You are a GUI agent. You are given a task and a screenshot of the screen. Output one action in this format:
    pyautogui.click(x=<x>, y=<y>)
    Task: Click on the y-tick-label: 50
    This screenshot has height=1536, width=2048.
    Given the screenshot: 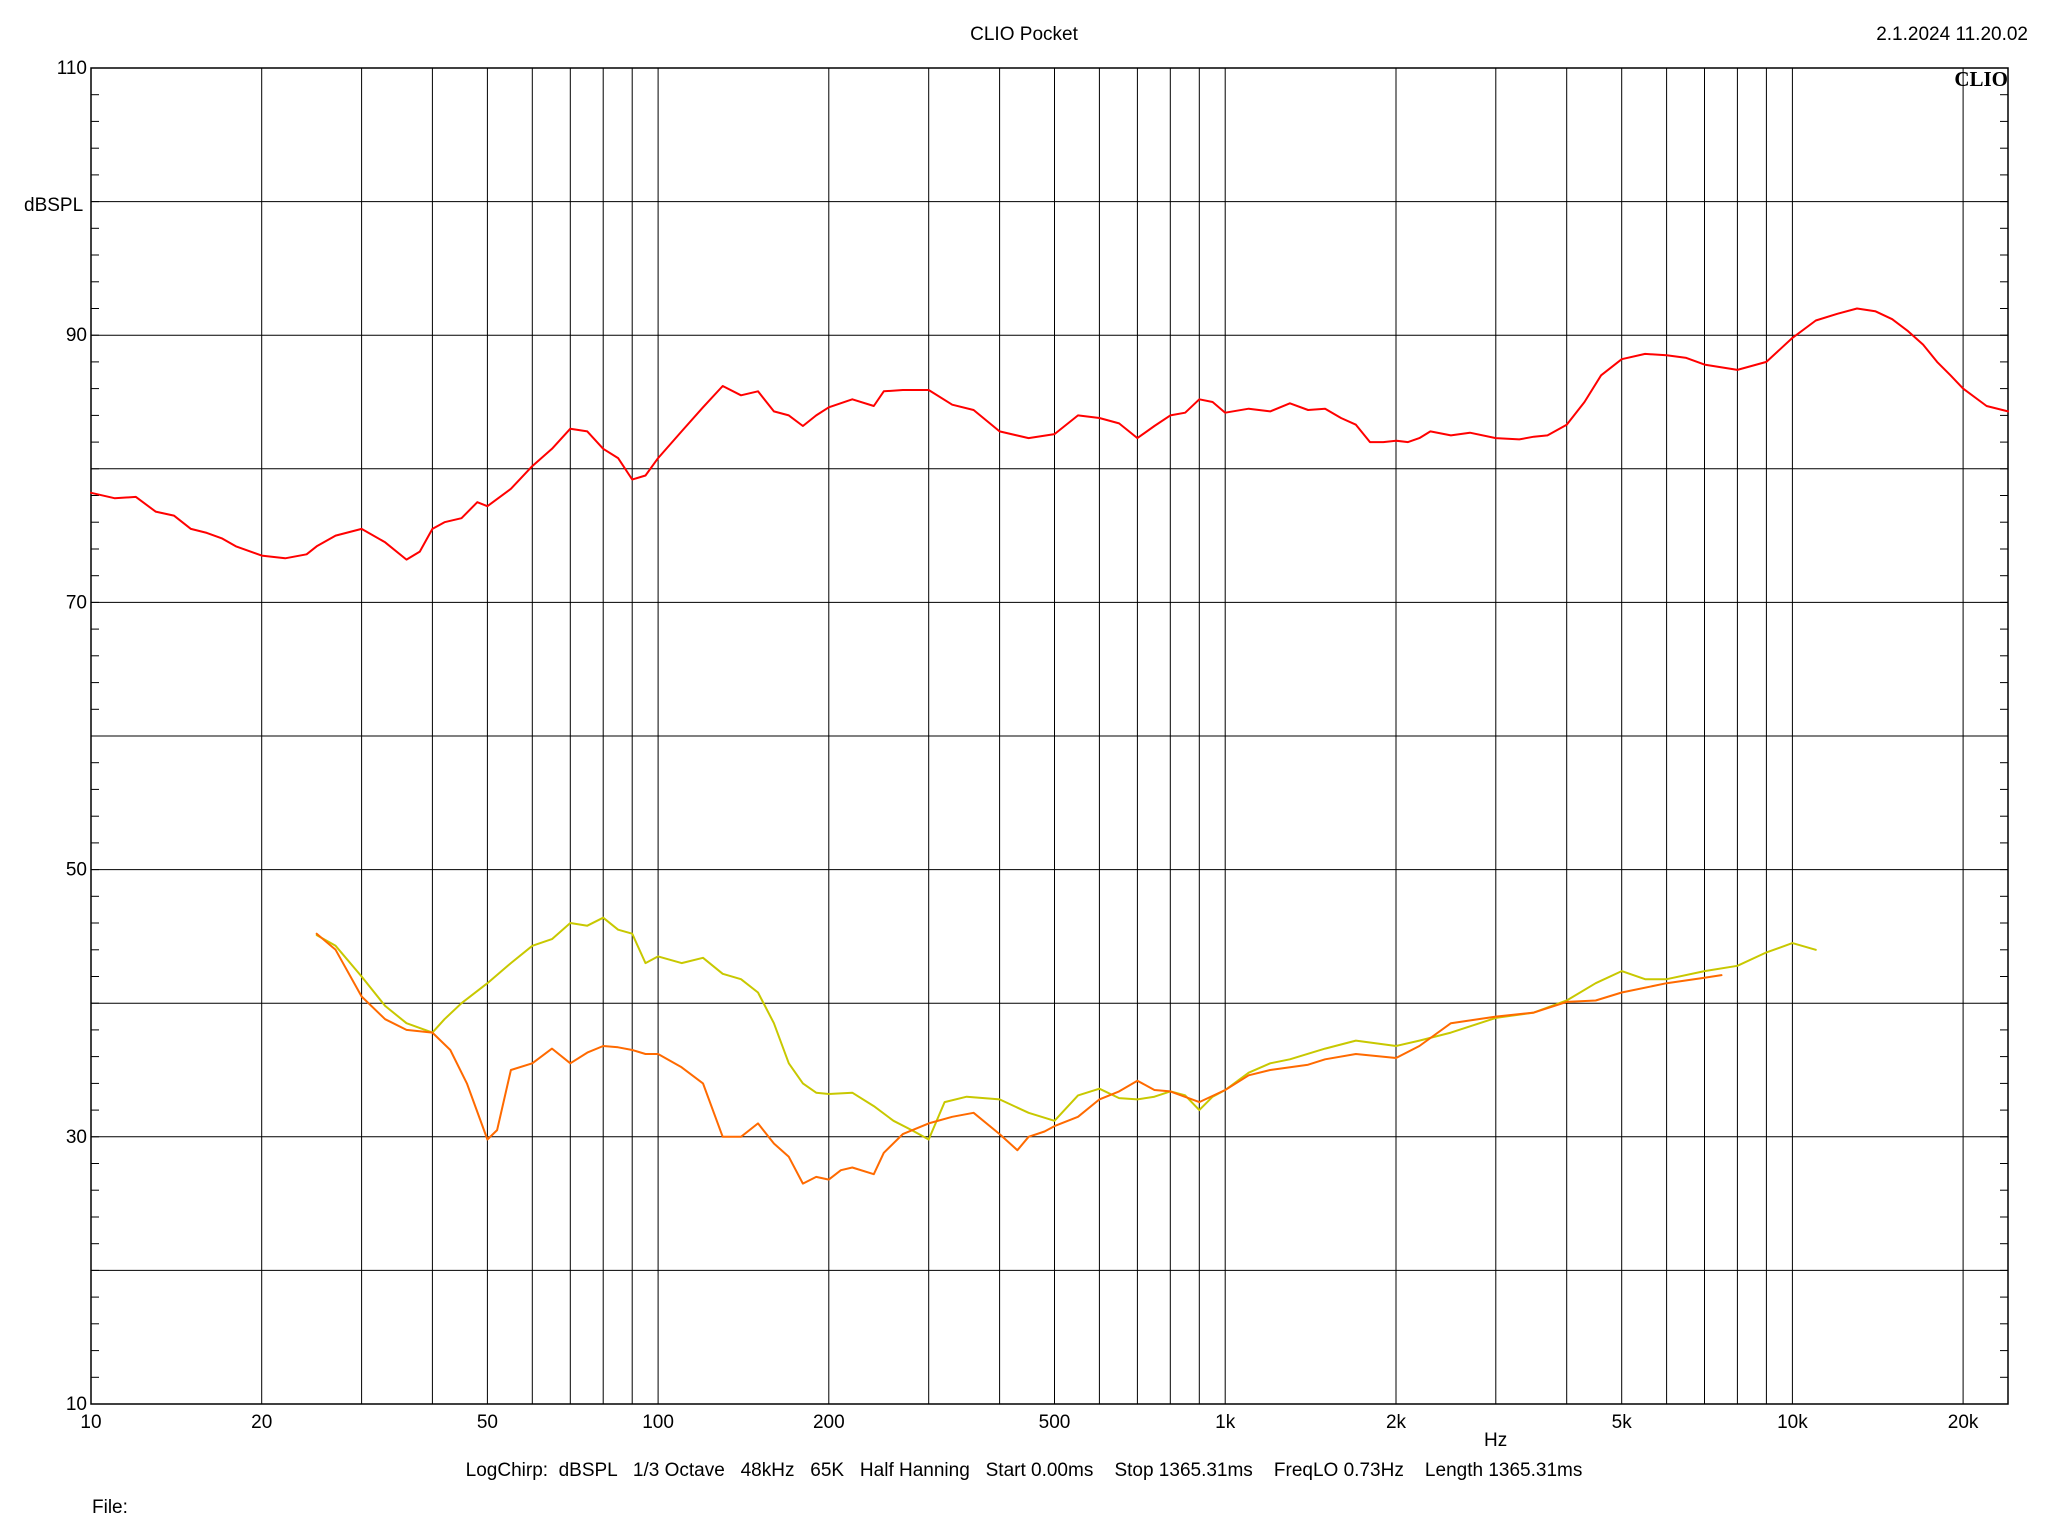 What is the action you would take?
    pyautogui.click(x=76, y=870)
    